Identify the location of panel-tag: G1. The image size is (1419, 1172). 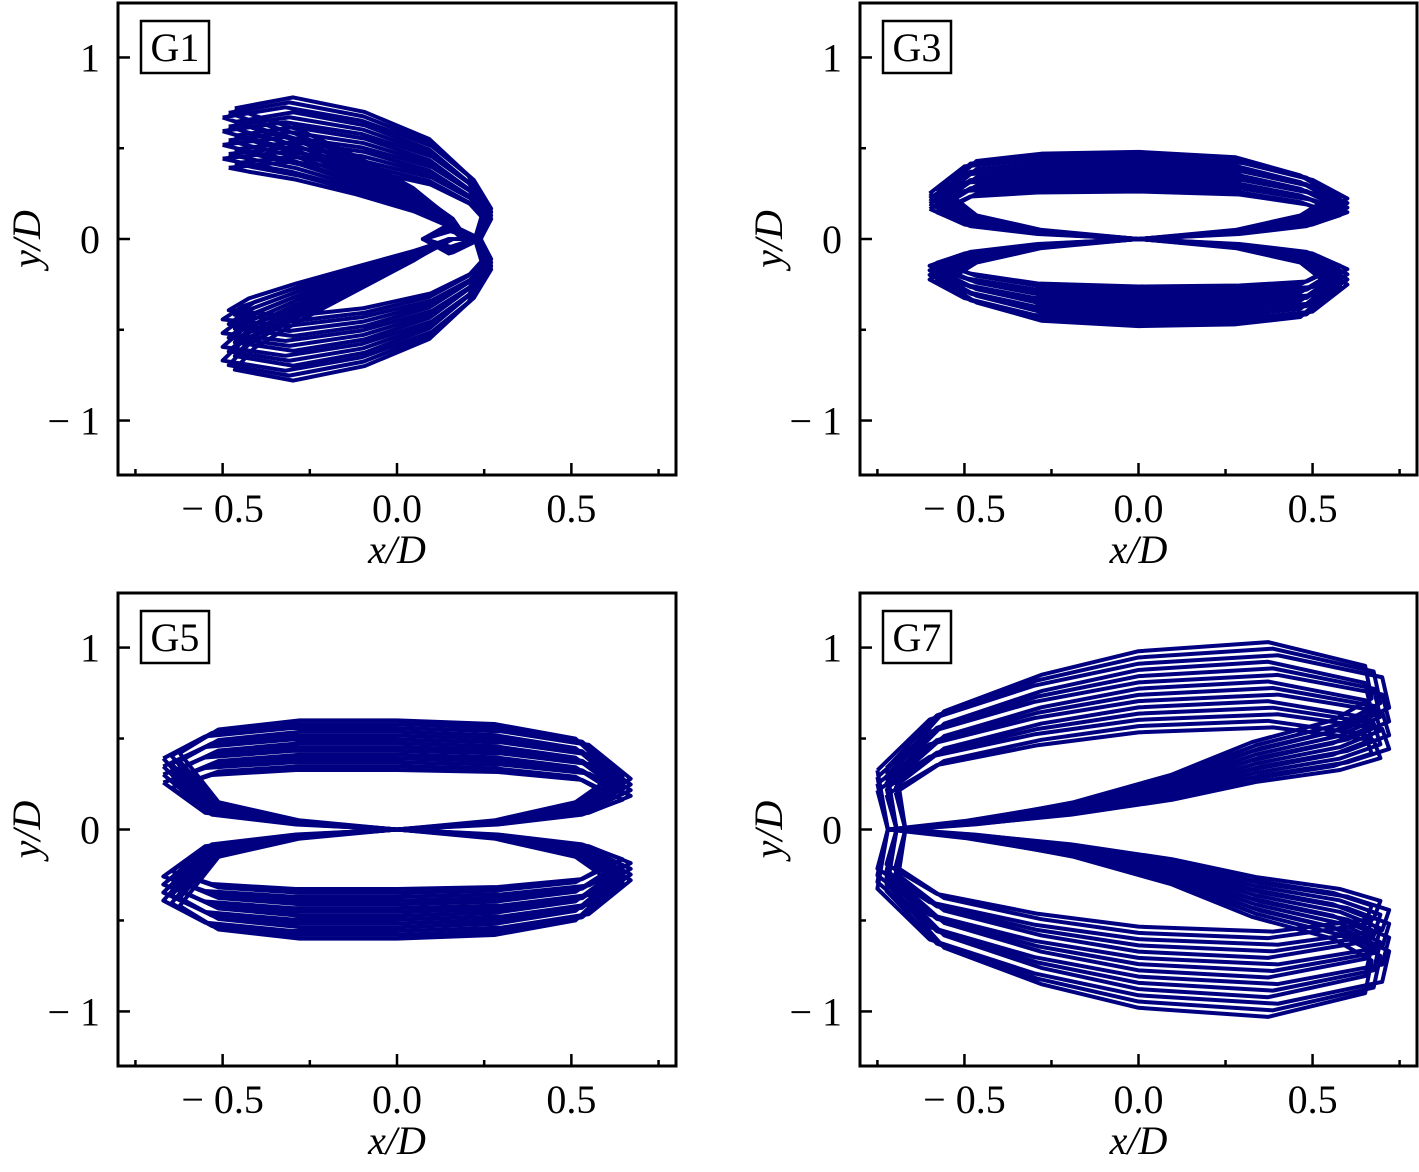
(175, 47).